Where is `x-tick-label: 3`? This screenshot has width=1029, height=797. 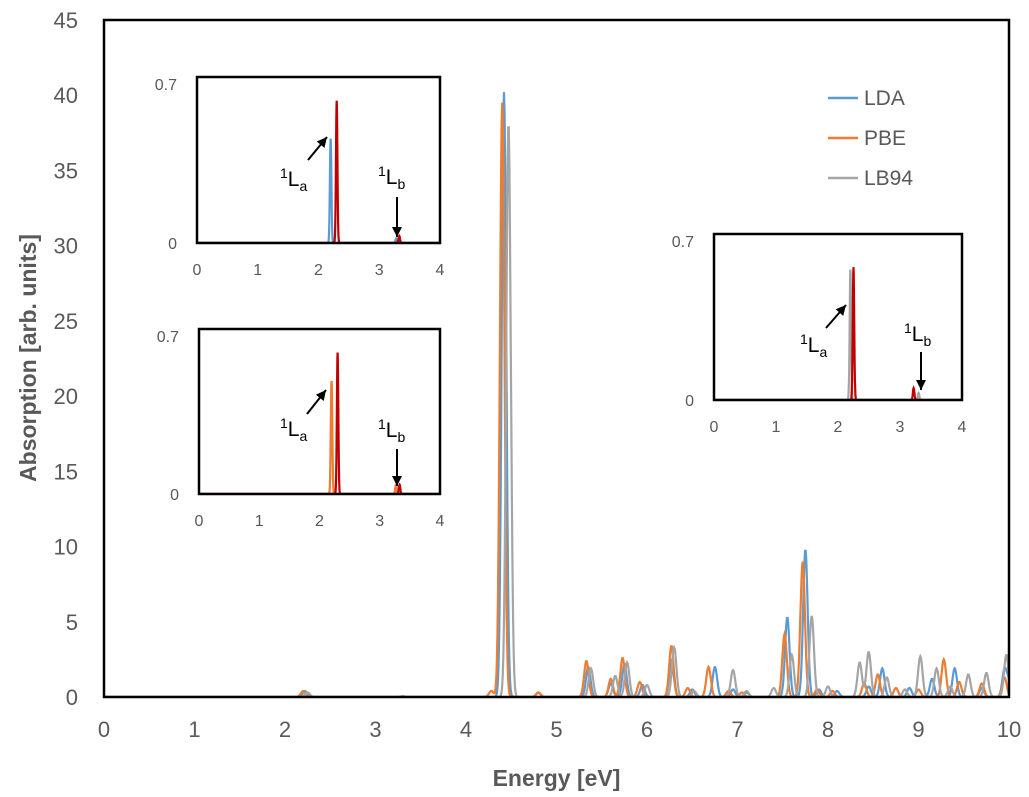
x-tick-label: 3 is located at coordinates (375, 729).